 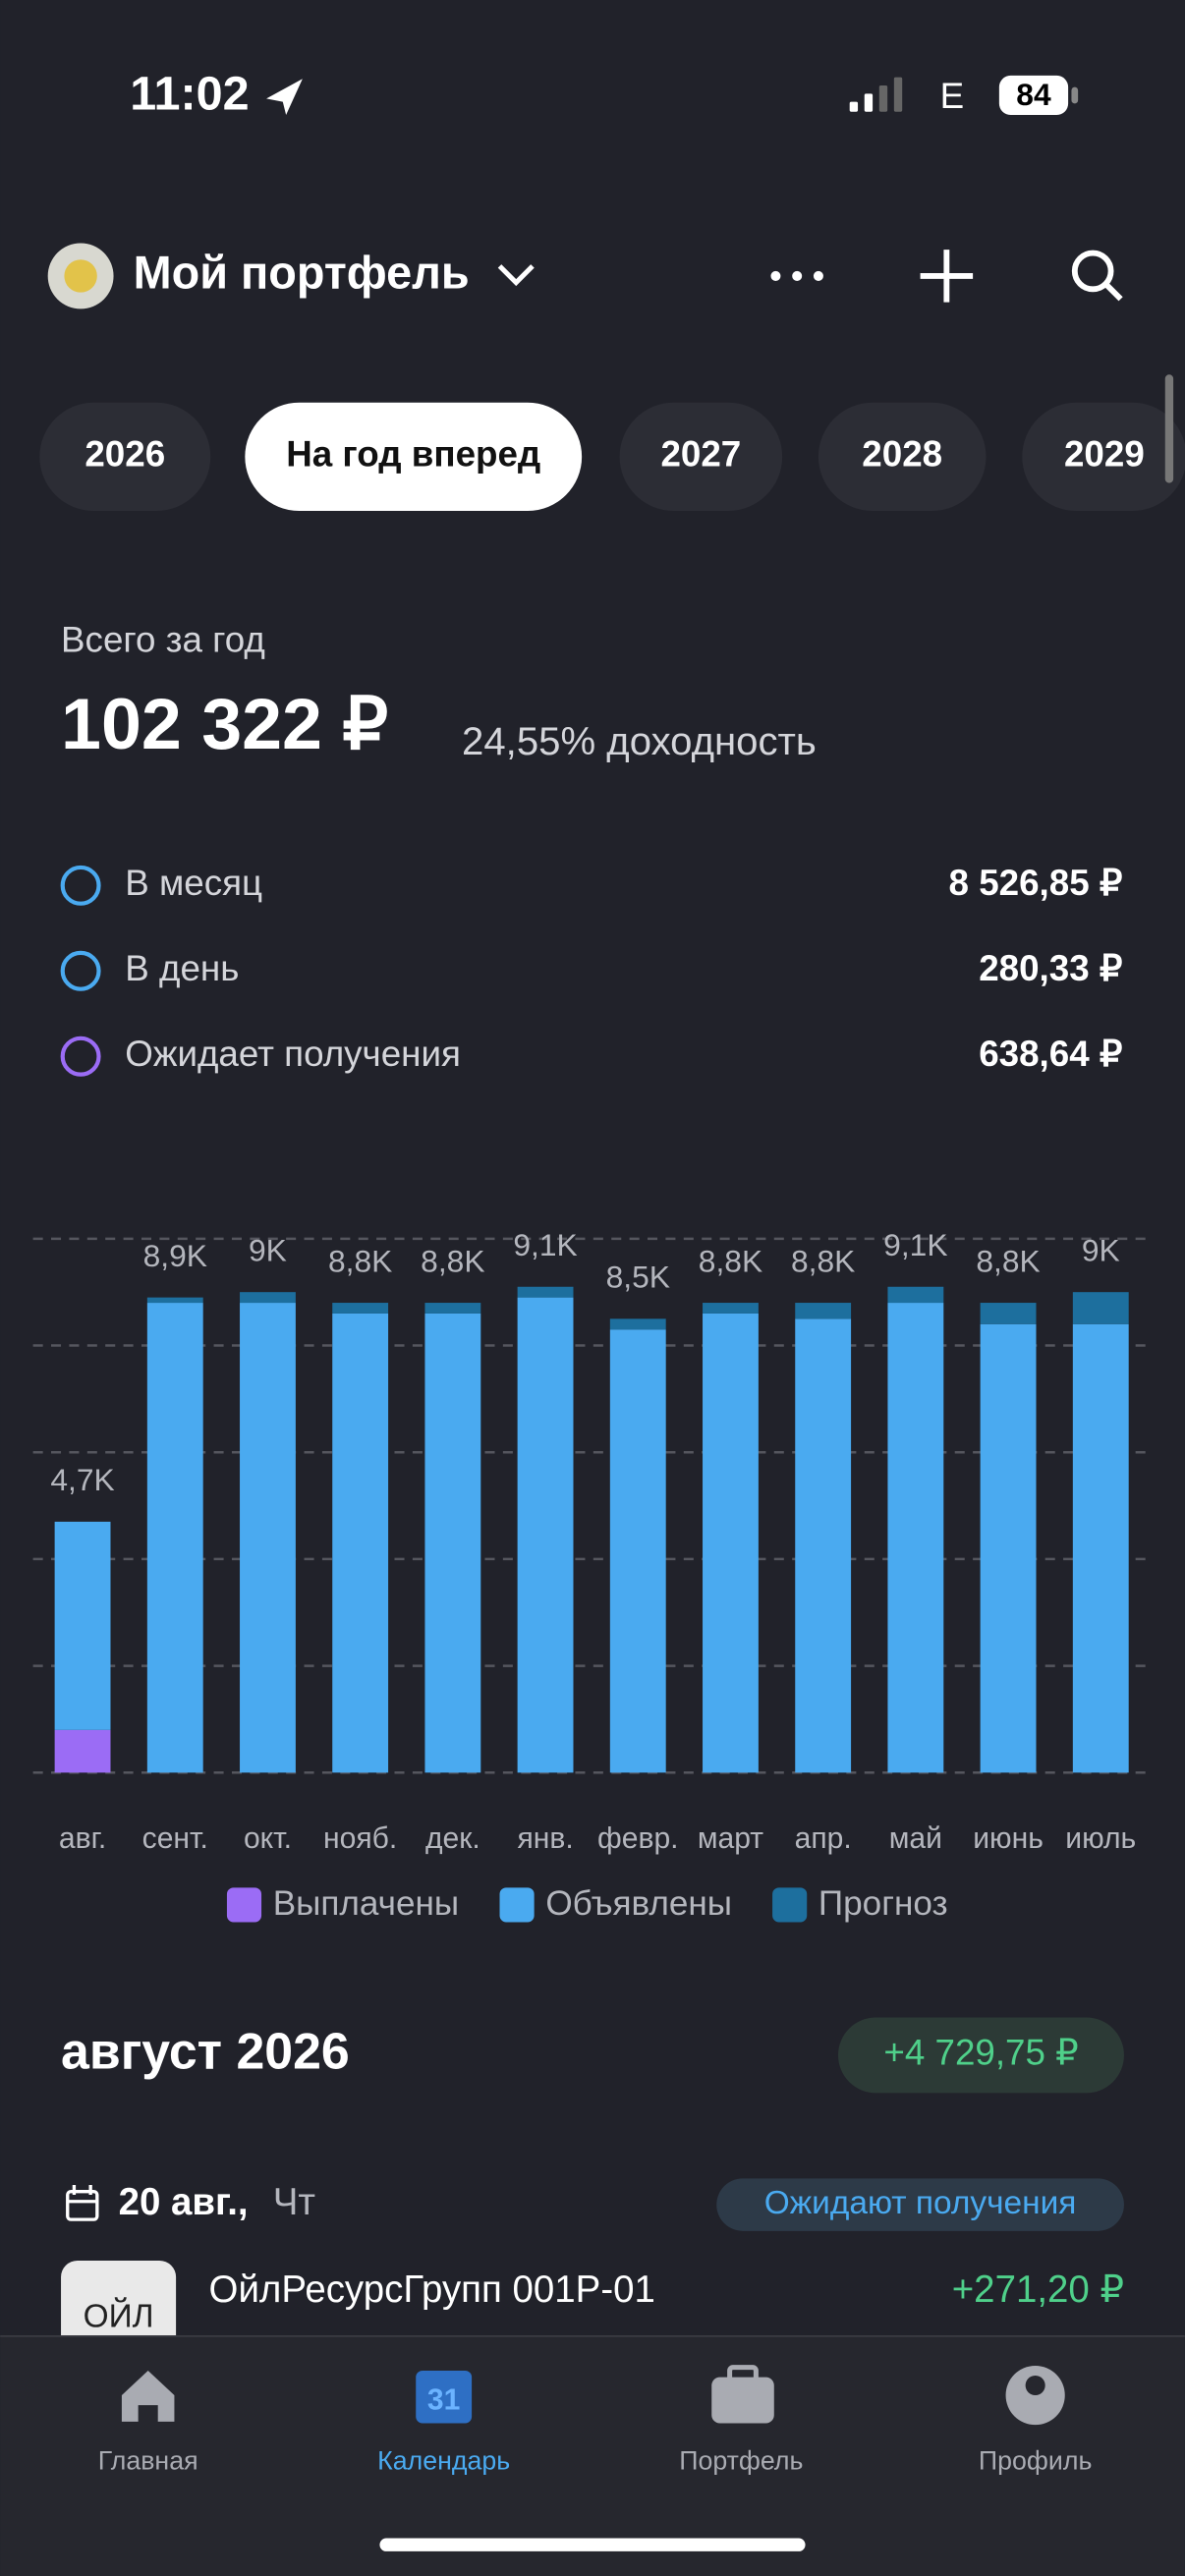 I want to click on scrollbar, so click(x=1169, y=428).